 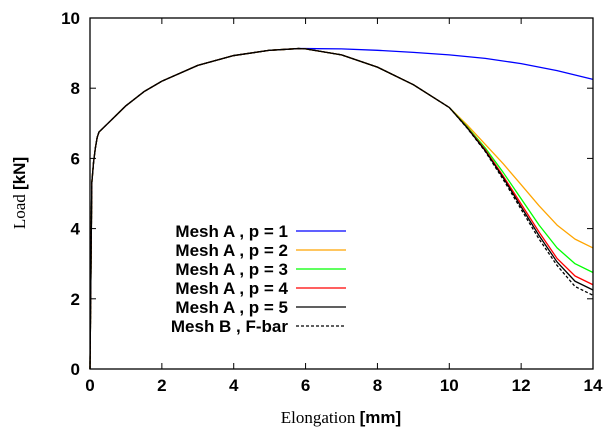 I want to click on legend-label-6: Mesh B , F-bar, so click(x=230, y=326).